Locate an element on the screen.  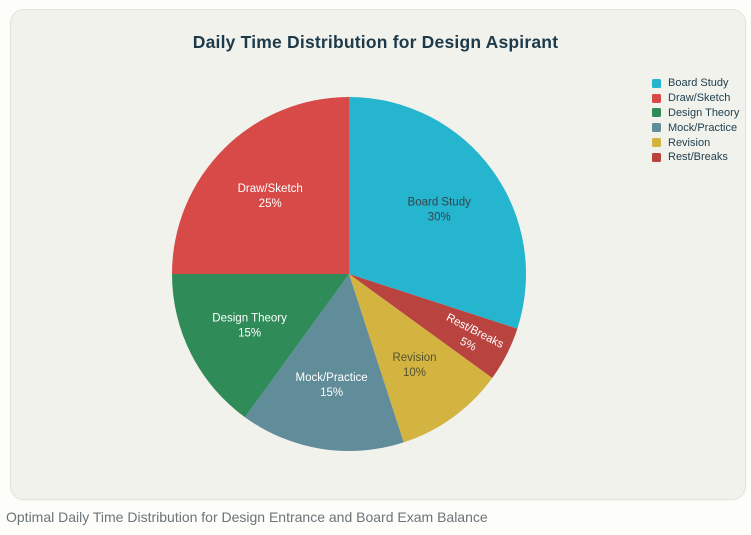
legend-swatch-design-theory is located at coordinates (656, 113).